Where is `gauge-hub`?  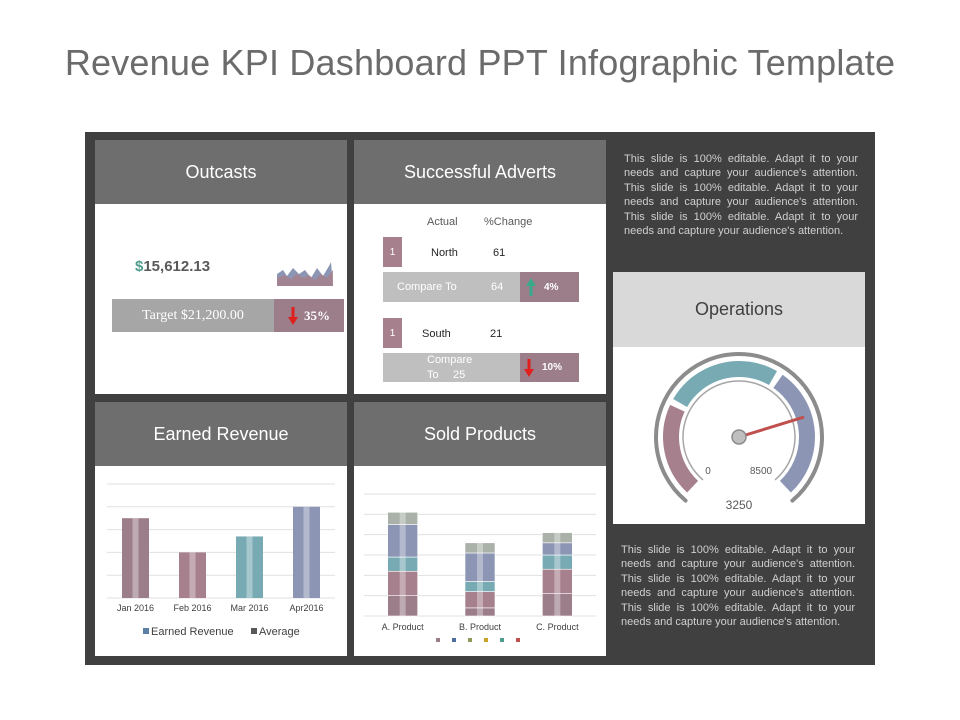
gauge-hub is located at coordinates (739, 437).